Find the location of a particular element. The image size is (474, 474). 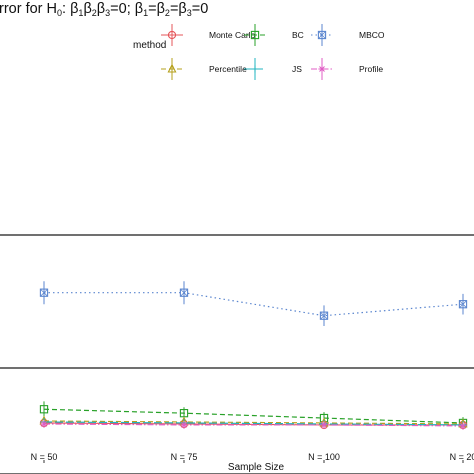

legend-key-percentile is located at coordinates (172, 69).